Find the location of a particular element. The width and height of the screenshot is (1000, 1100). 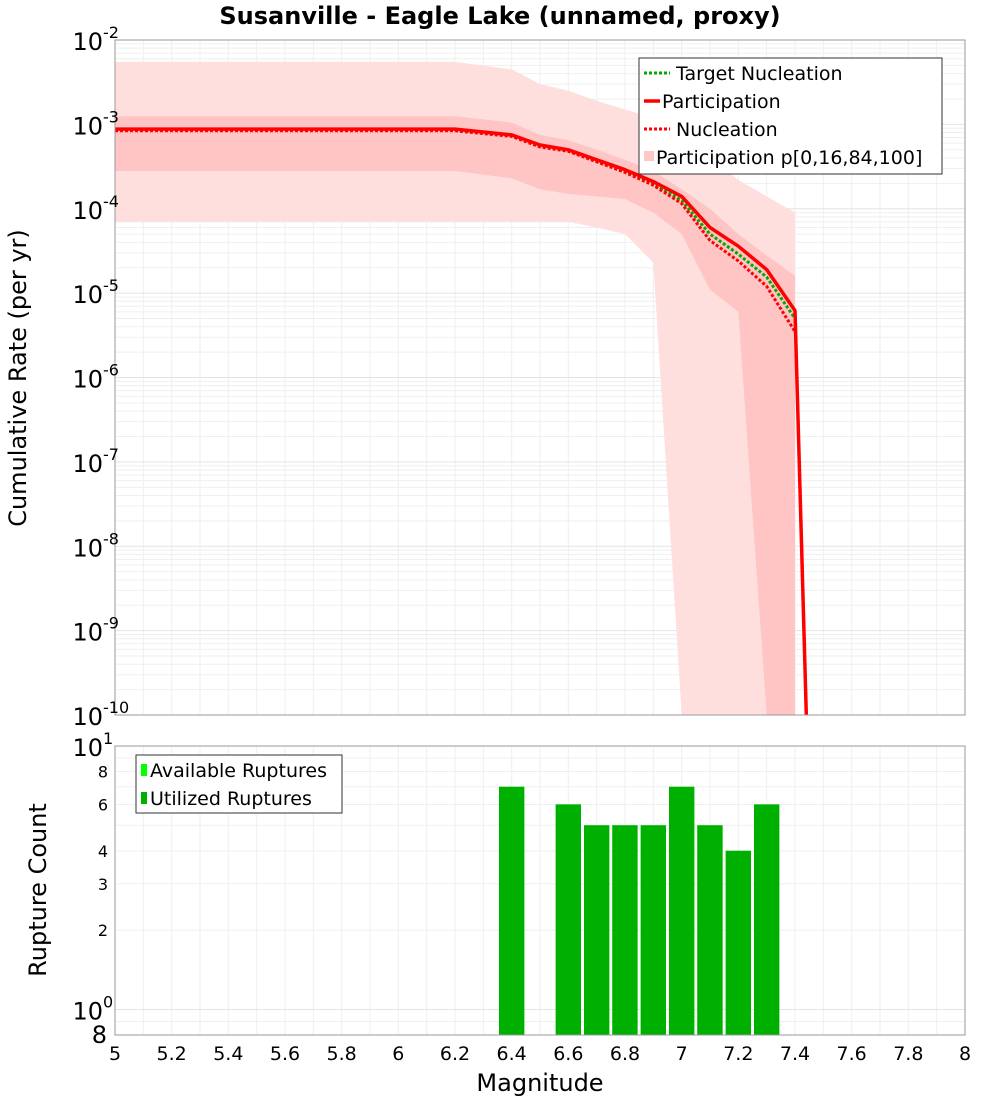

x-tick-label: 6 is located at coordinates (398, 1054).